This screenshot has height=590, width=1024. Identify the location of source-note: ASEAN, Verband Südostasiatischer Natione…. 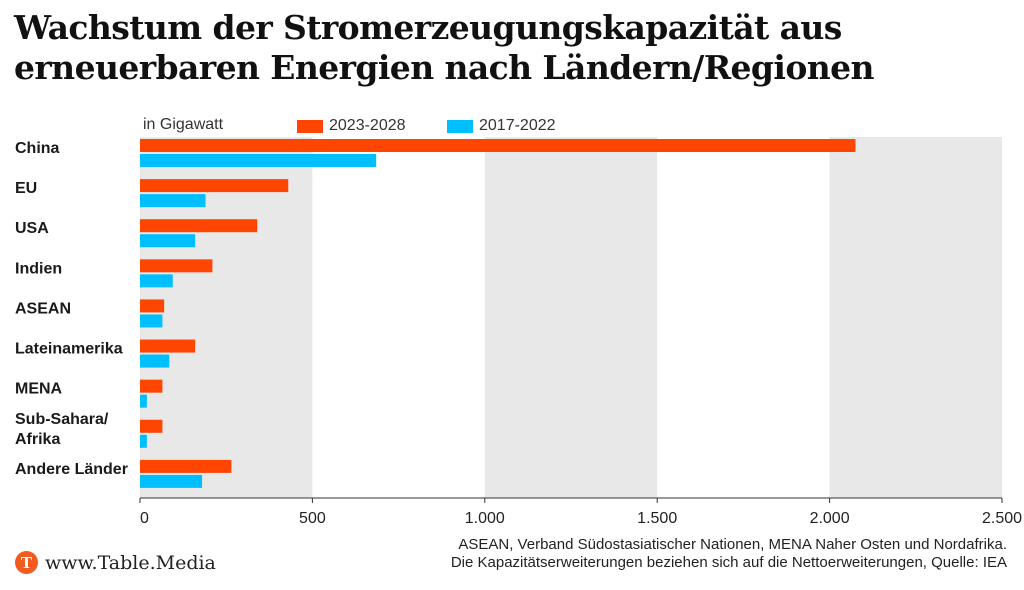
(729, 554).